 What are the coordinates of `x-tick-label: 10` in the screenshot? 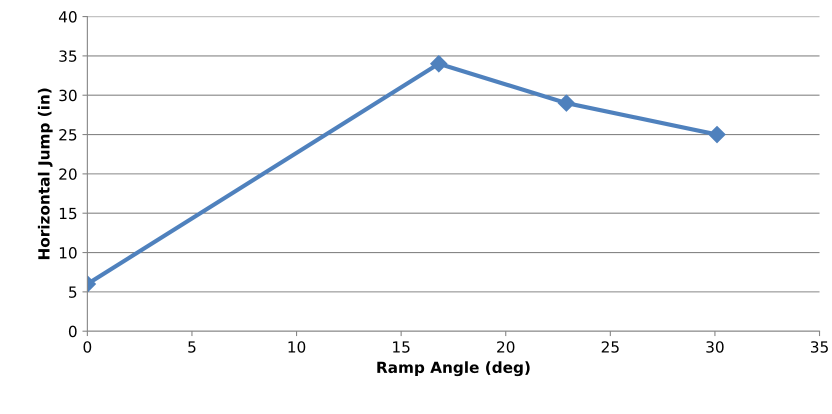 It's located at (297, 347).